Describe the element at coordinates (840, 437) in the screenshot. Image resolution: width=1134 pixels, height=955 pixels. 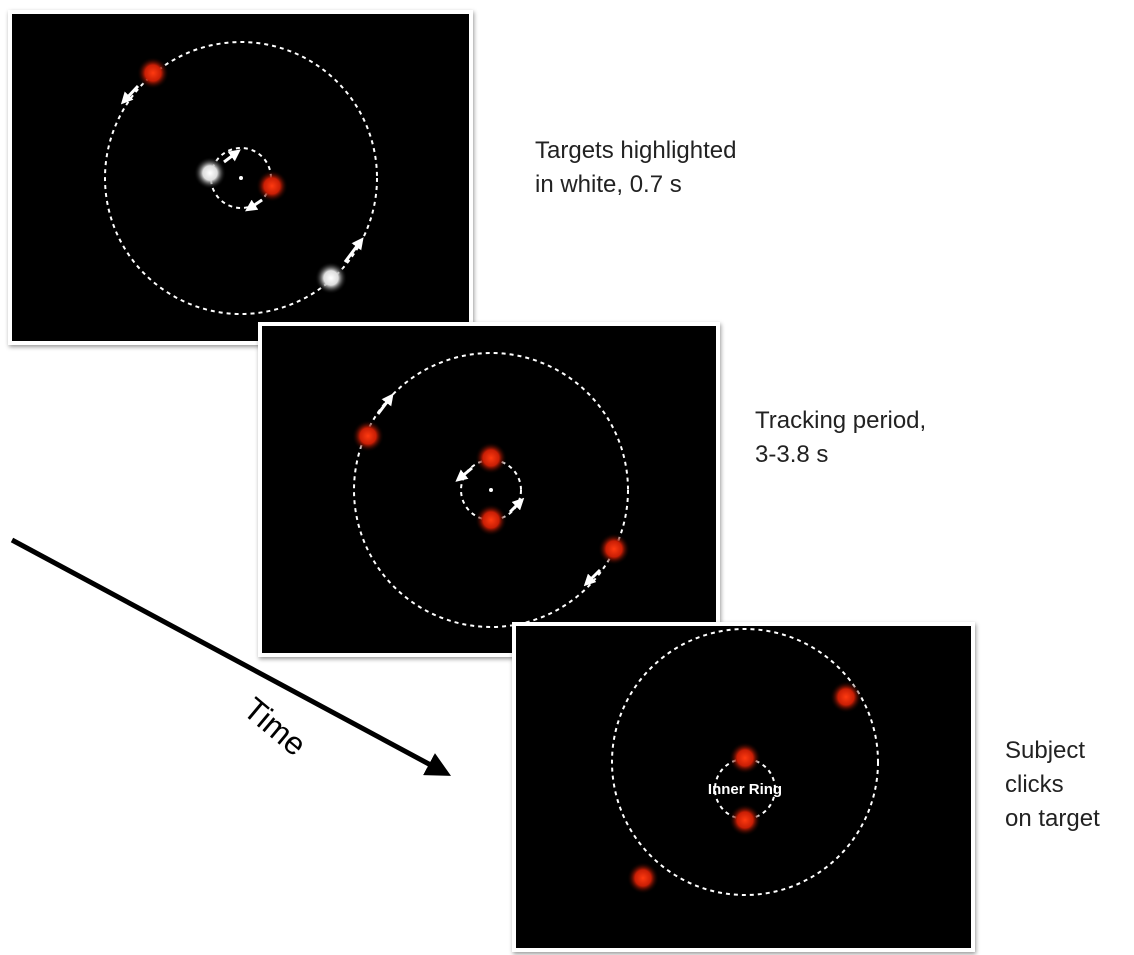
I see `caption: Tracking period, 3-3.8 s` at that location.